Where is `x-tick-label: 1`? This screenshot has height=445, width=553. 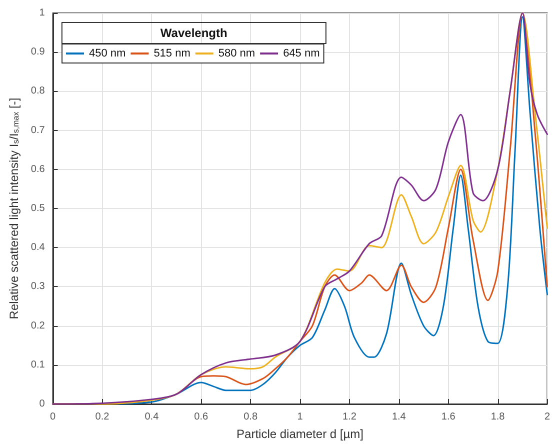
x-tick-label: 1 is located at coordinates (300, 417).